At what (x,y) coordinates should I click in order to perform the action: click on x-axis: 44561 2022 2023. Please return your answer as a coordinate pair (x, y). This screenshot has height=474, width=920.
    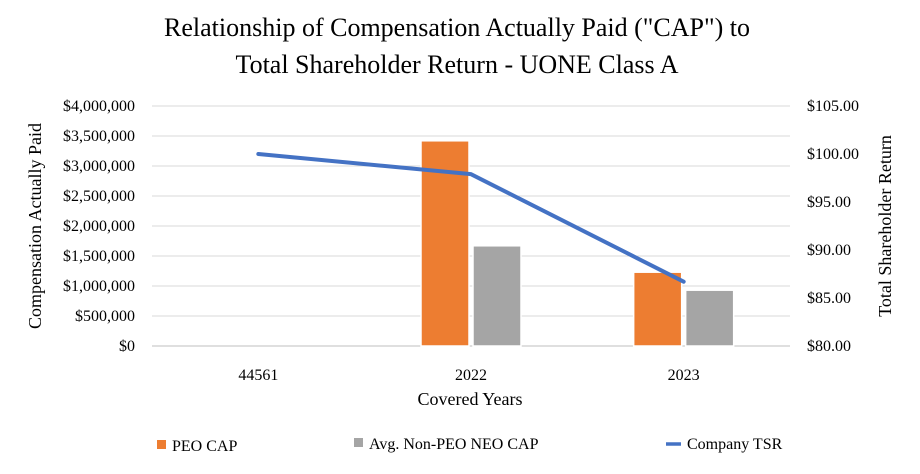
    Looking at the image, I should click on (468, 375).